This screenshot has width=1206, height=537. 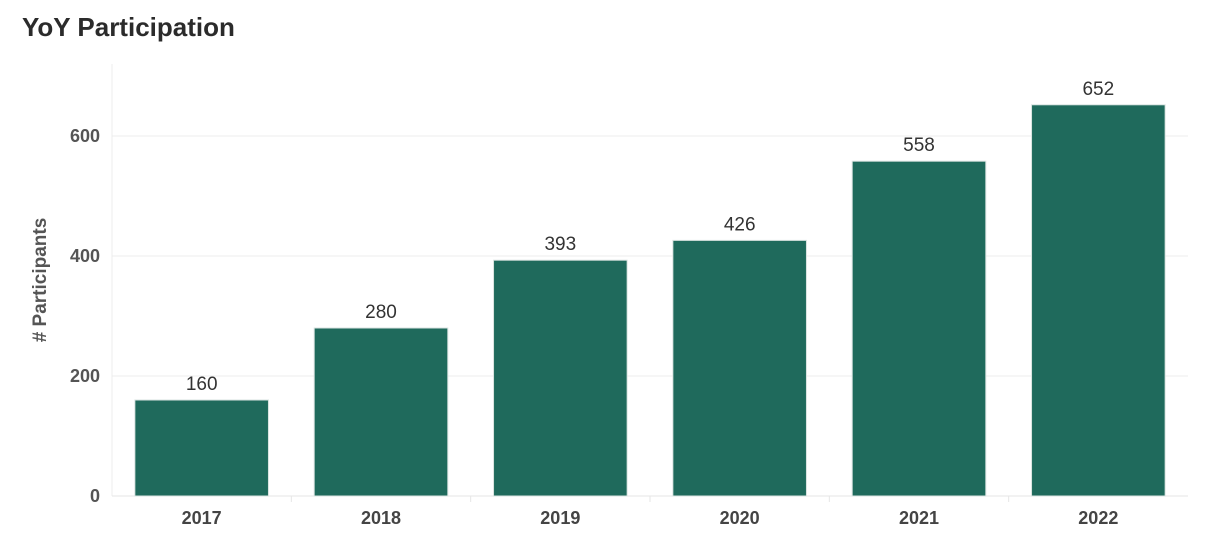 What do you see at coordinates (919, 145) in the screenshot?
I see `data-label-2021: 558` at bounding box center [919, 145].